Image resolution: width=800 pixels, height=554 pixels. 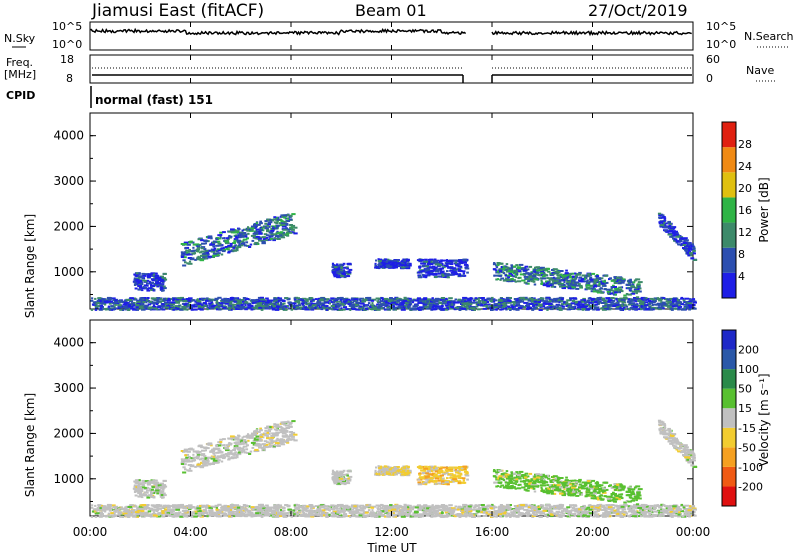 I want to click on colorbar-frame, so click(x=729, y=210).